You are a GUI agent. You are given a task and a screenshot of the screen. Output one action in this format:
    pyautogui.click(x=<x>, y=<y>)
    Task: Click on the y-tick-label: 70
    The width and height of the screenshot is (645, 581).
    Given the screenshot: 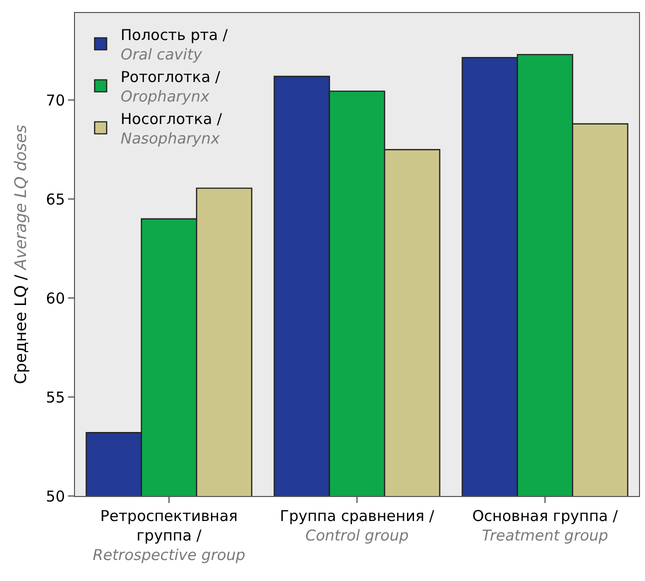 What is the action you would take?
    pyautogui.click(x=55, y=100)
    